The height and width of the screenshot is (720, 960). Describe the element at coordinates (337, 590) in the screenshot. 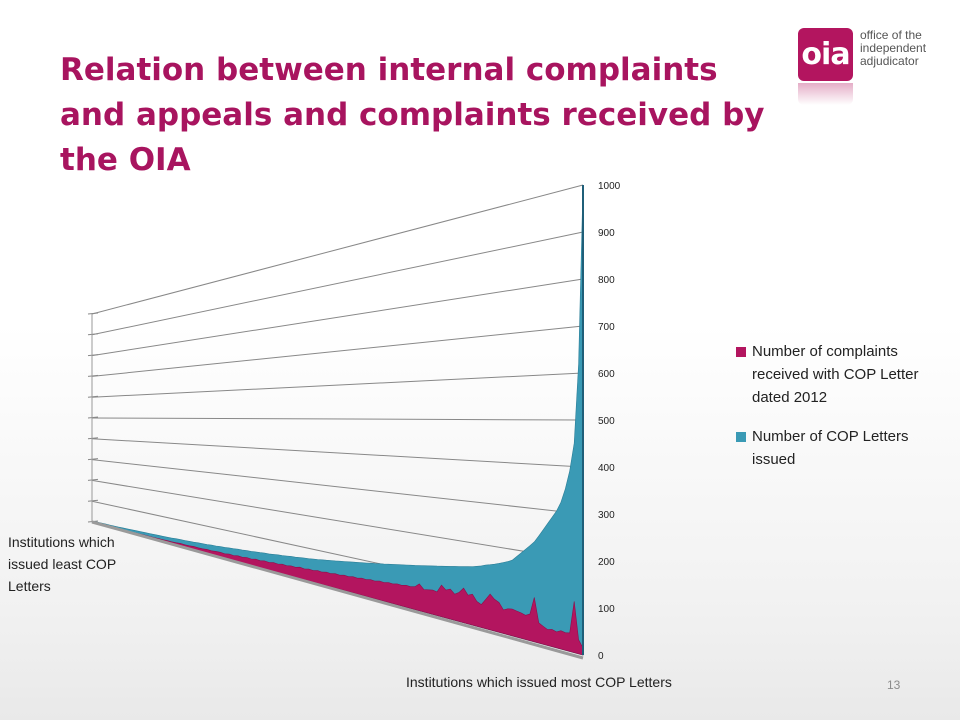

I see `floor-axis` at that location.